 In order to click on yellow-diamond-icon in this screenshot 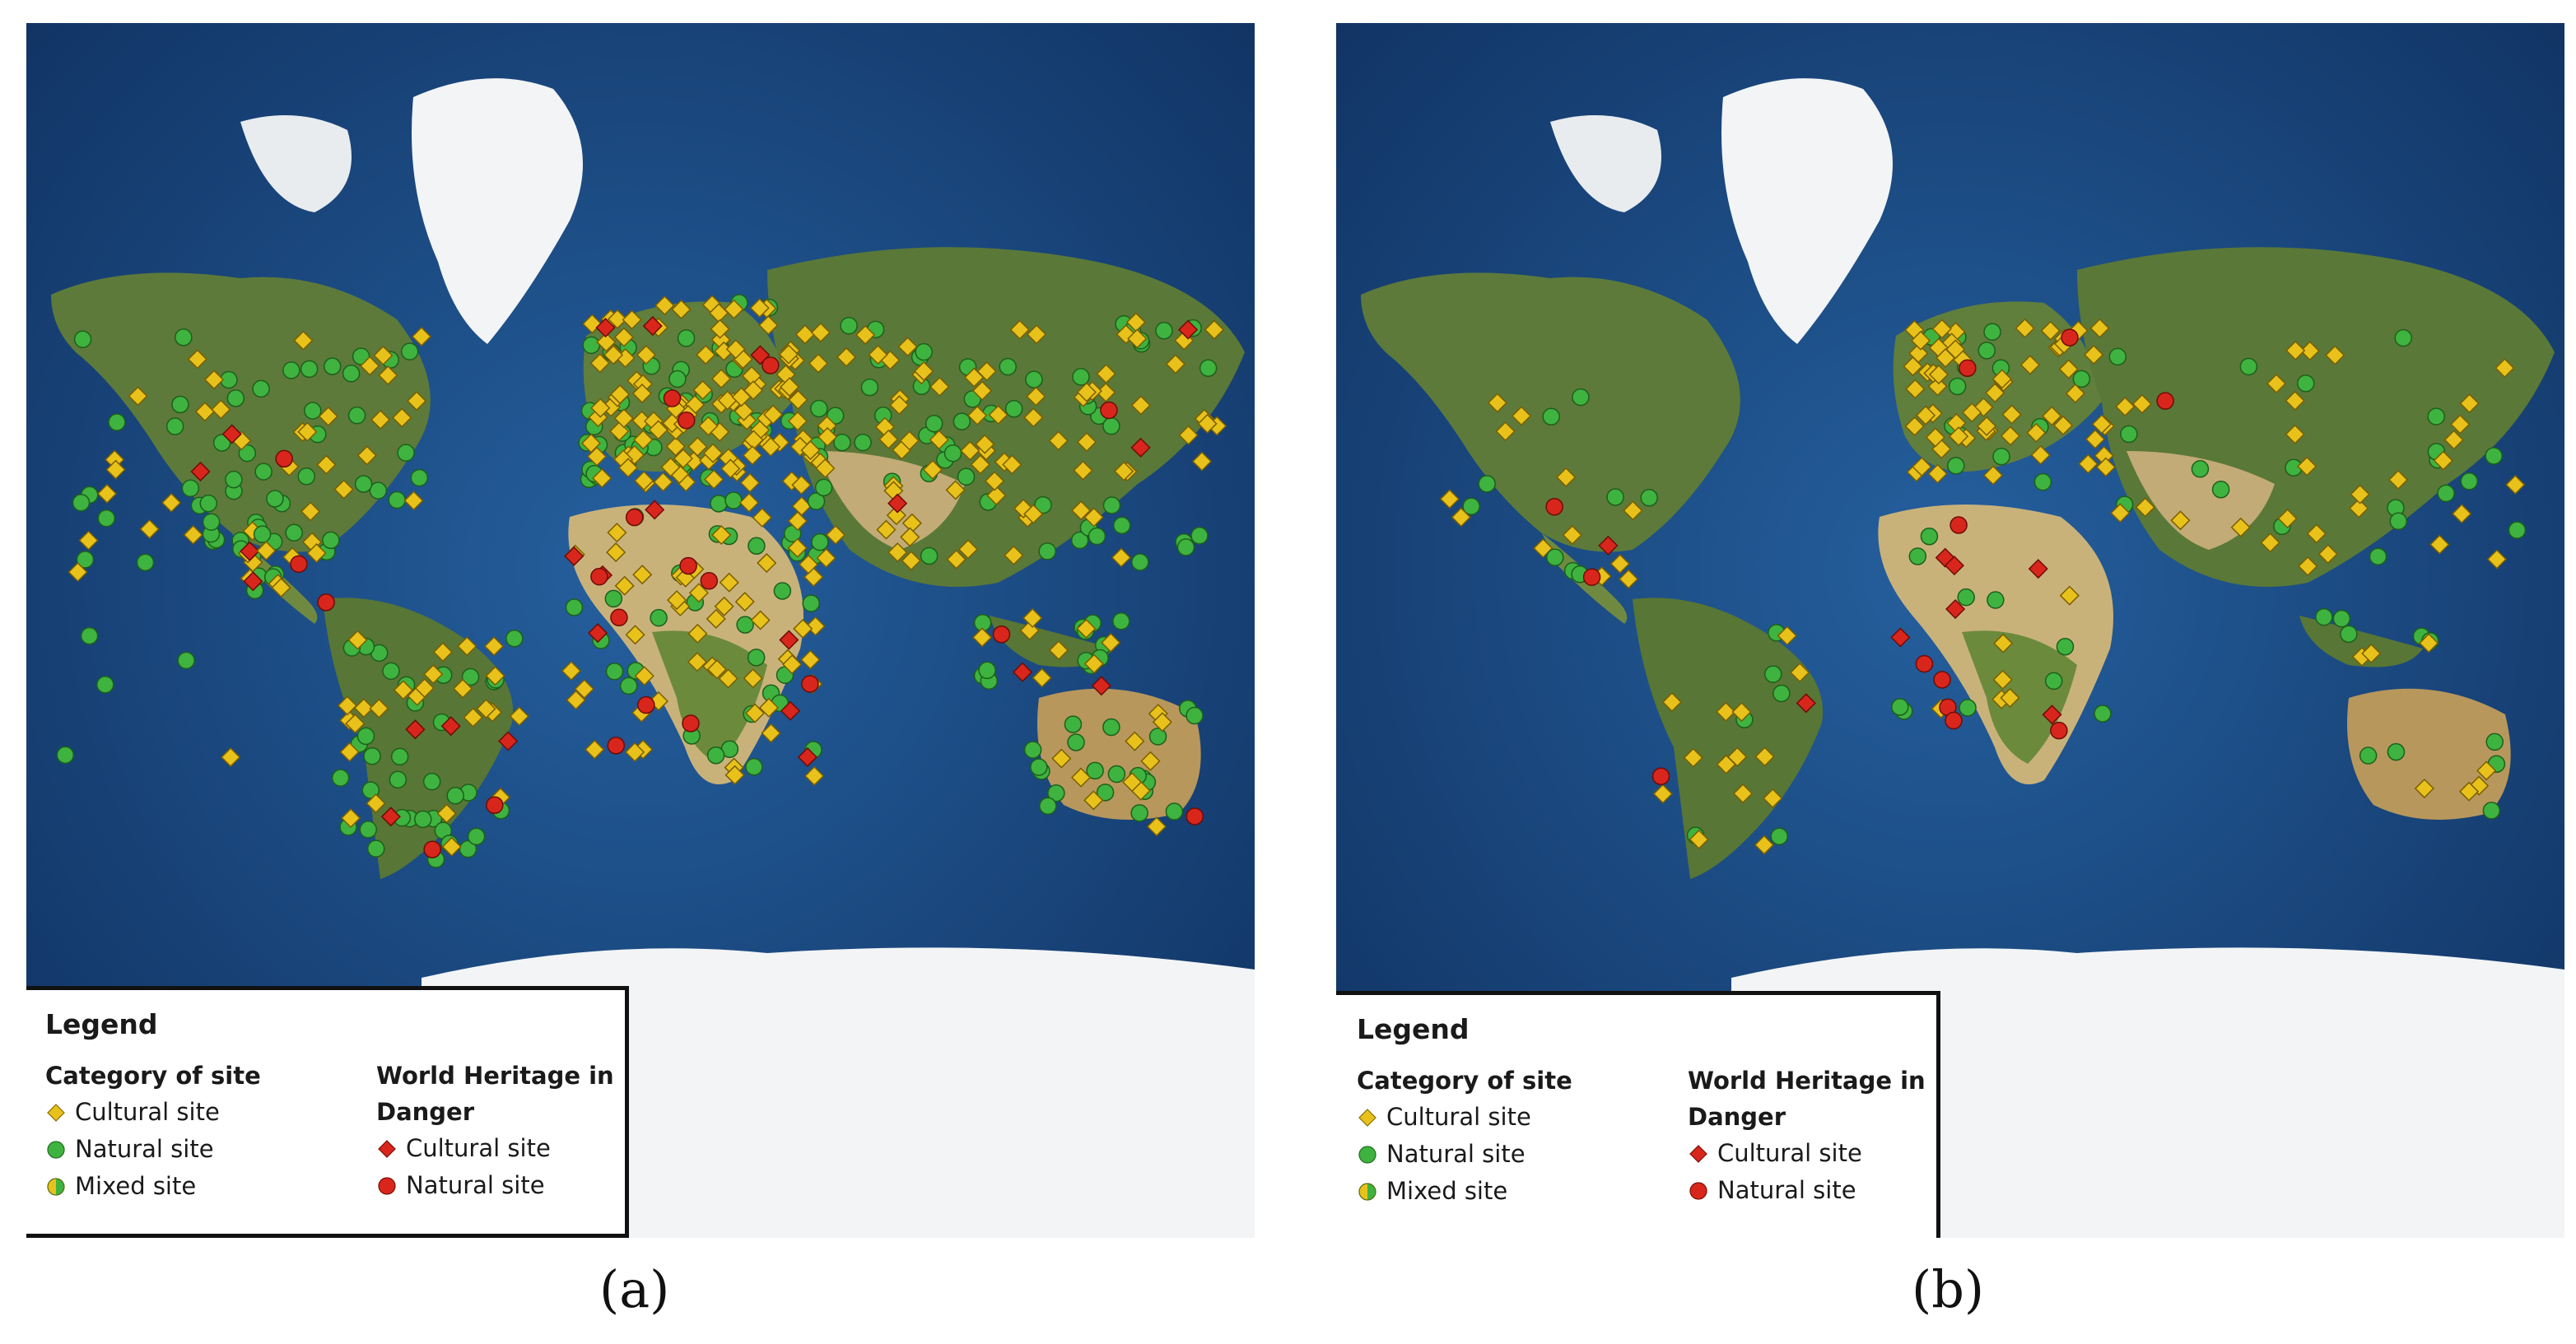, I will do `click(1367, 1117)`.